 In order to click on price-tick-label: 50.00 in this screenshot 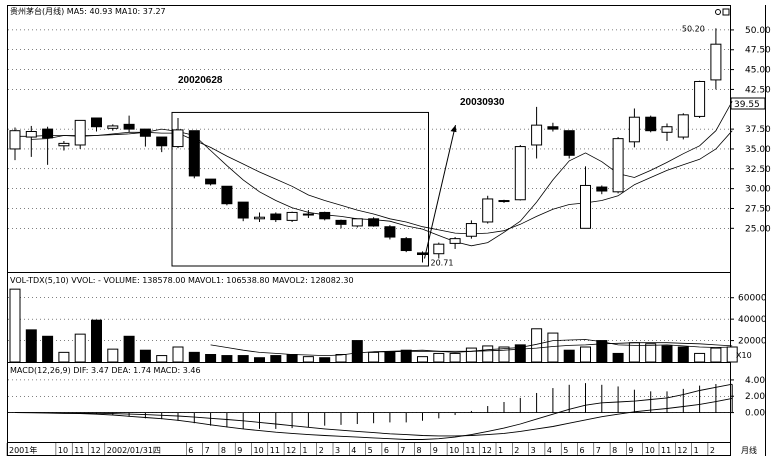, I will do `click(758, 31)`.